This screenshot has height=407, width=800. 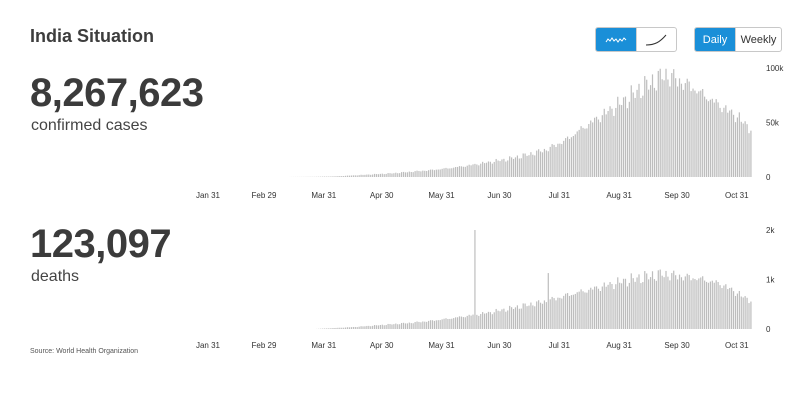 What do you see at coordinates (758, 39) in the screenshot?
I see `weekly-button: Weekly` at bounding box center [758, 39].